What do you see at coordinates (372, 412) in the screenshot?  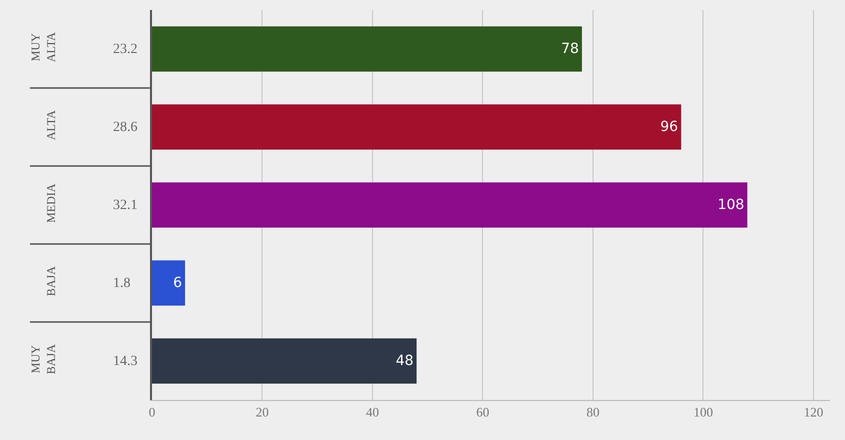 I see `x-tick-label: 40` at bounding box center [372, 412].